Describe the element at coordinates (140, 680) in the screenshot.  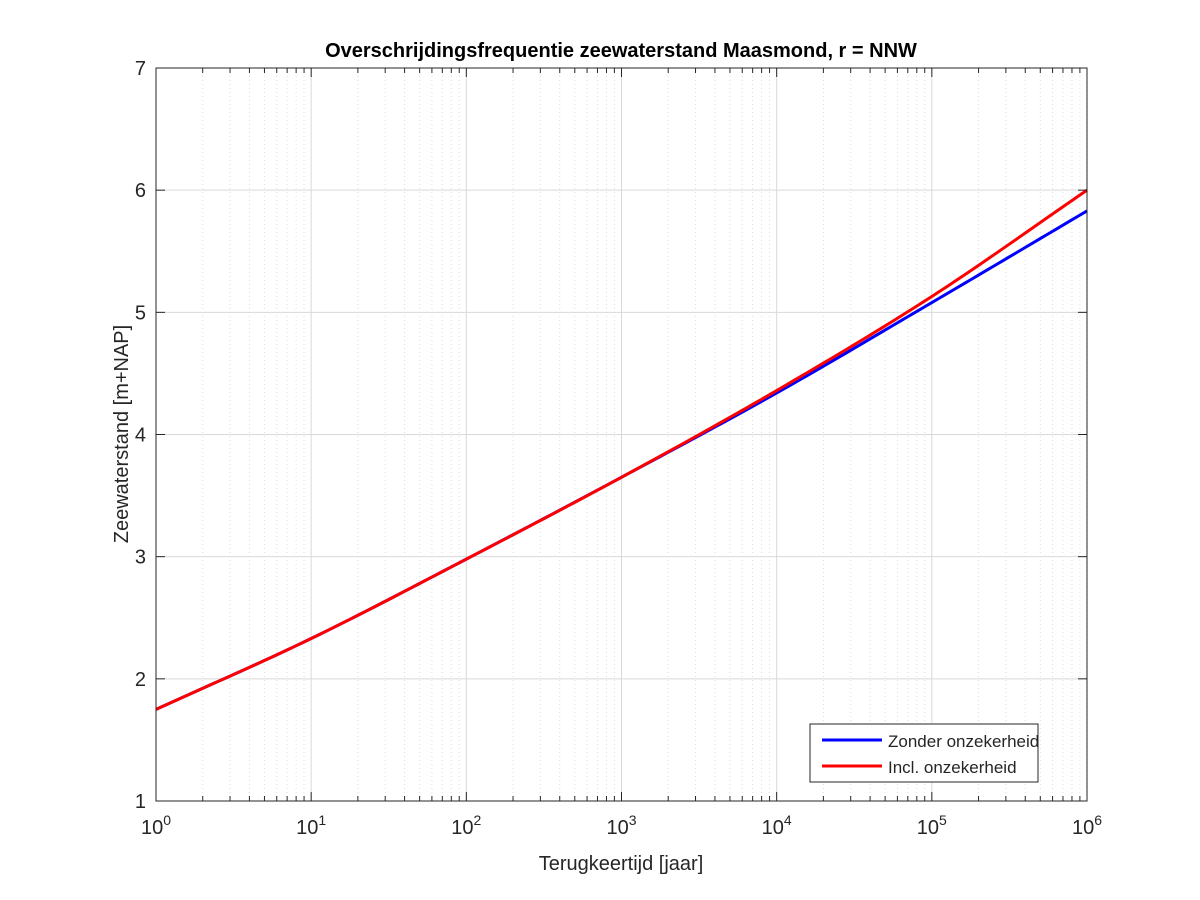
I see `y-tick-label: 2` at that location.